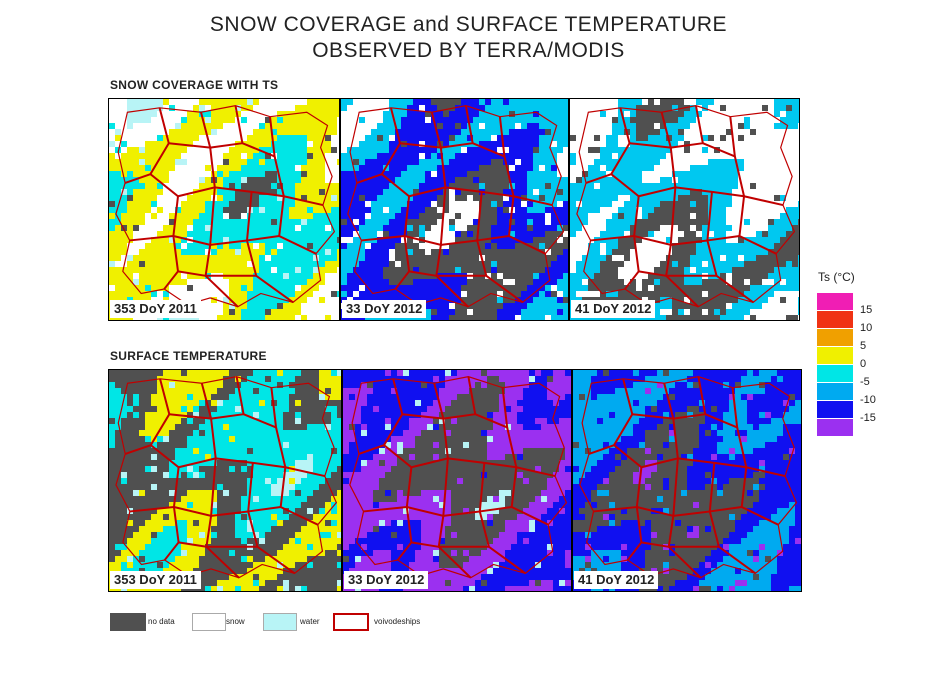 The width and height of the screenshot is (937, 673). I want to click on legend-label: water, so click(310, 621).